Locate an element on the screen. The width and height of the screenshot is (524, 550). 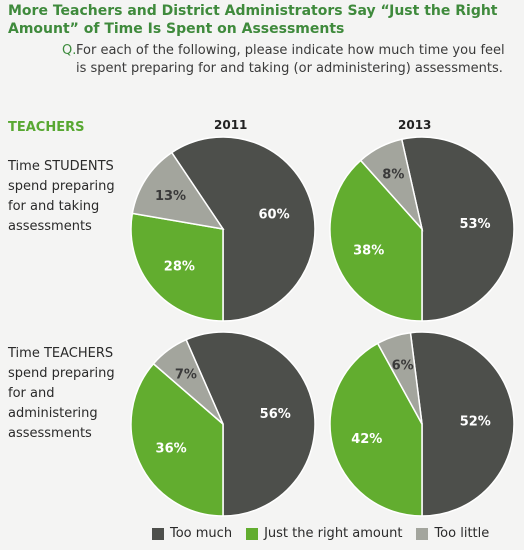
legend-item-too-much: Too much is located at coordinates (192, 533).